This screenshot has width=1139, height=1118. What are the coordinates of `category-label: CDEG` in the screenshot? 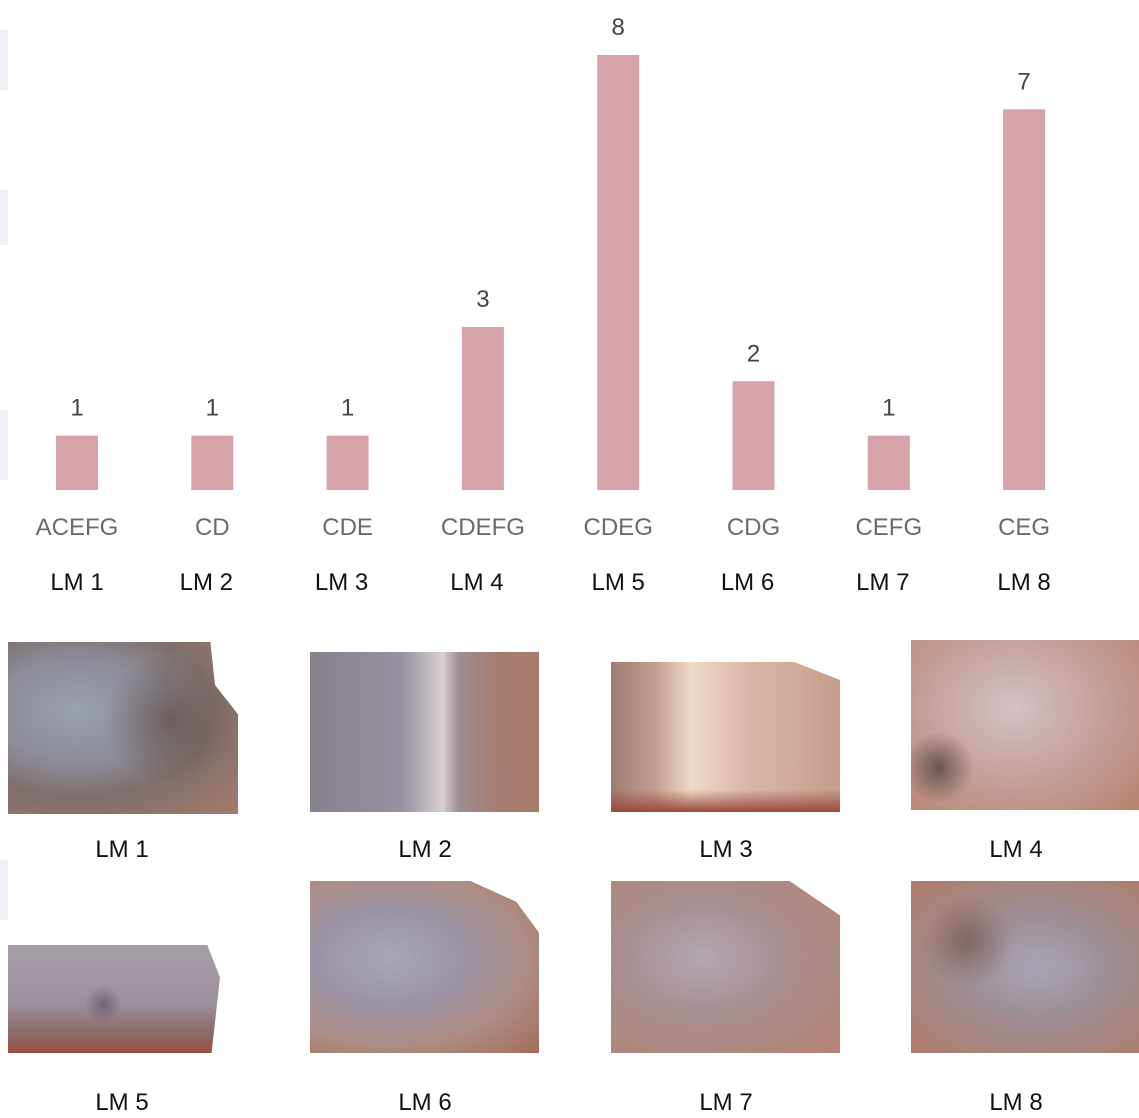 It's located at (618, 527).